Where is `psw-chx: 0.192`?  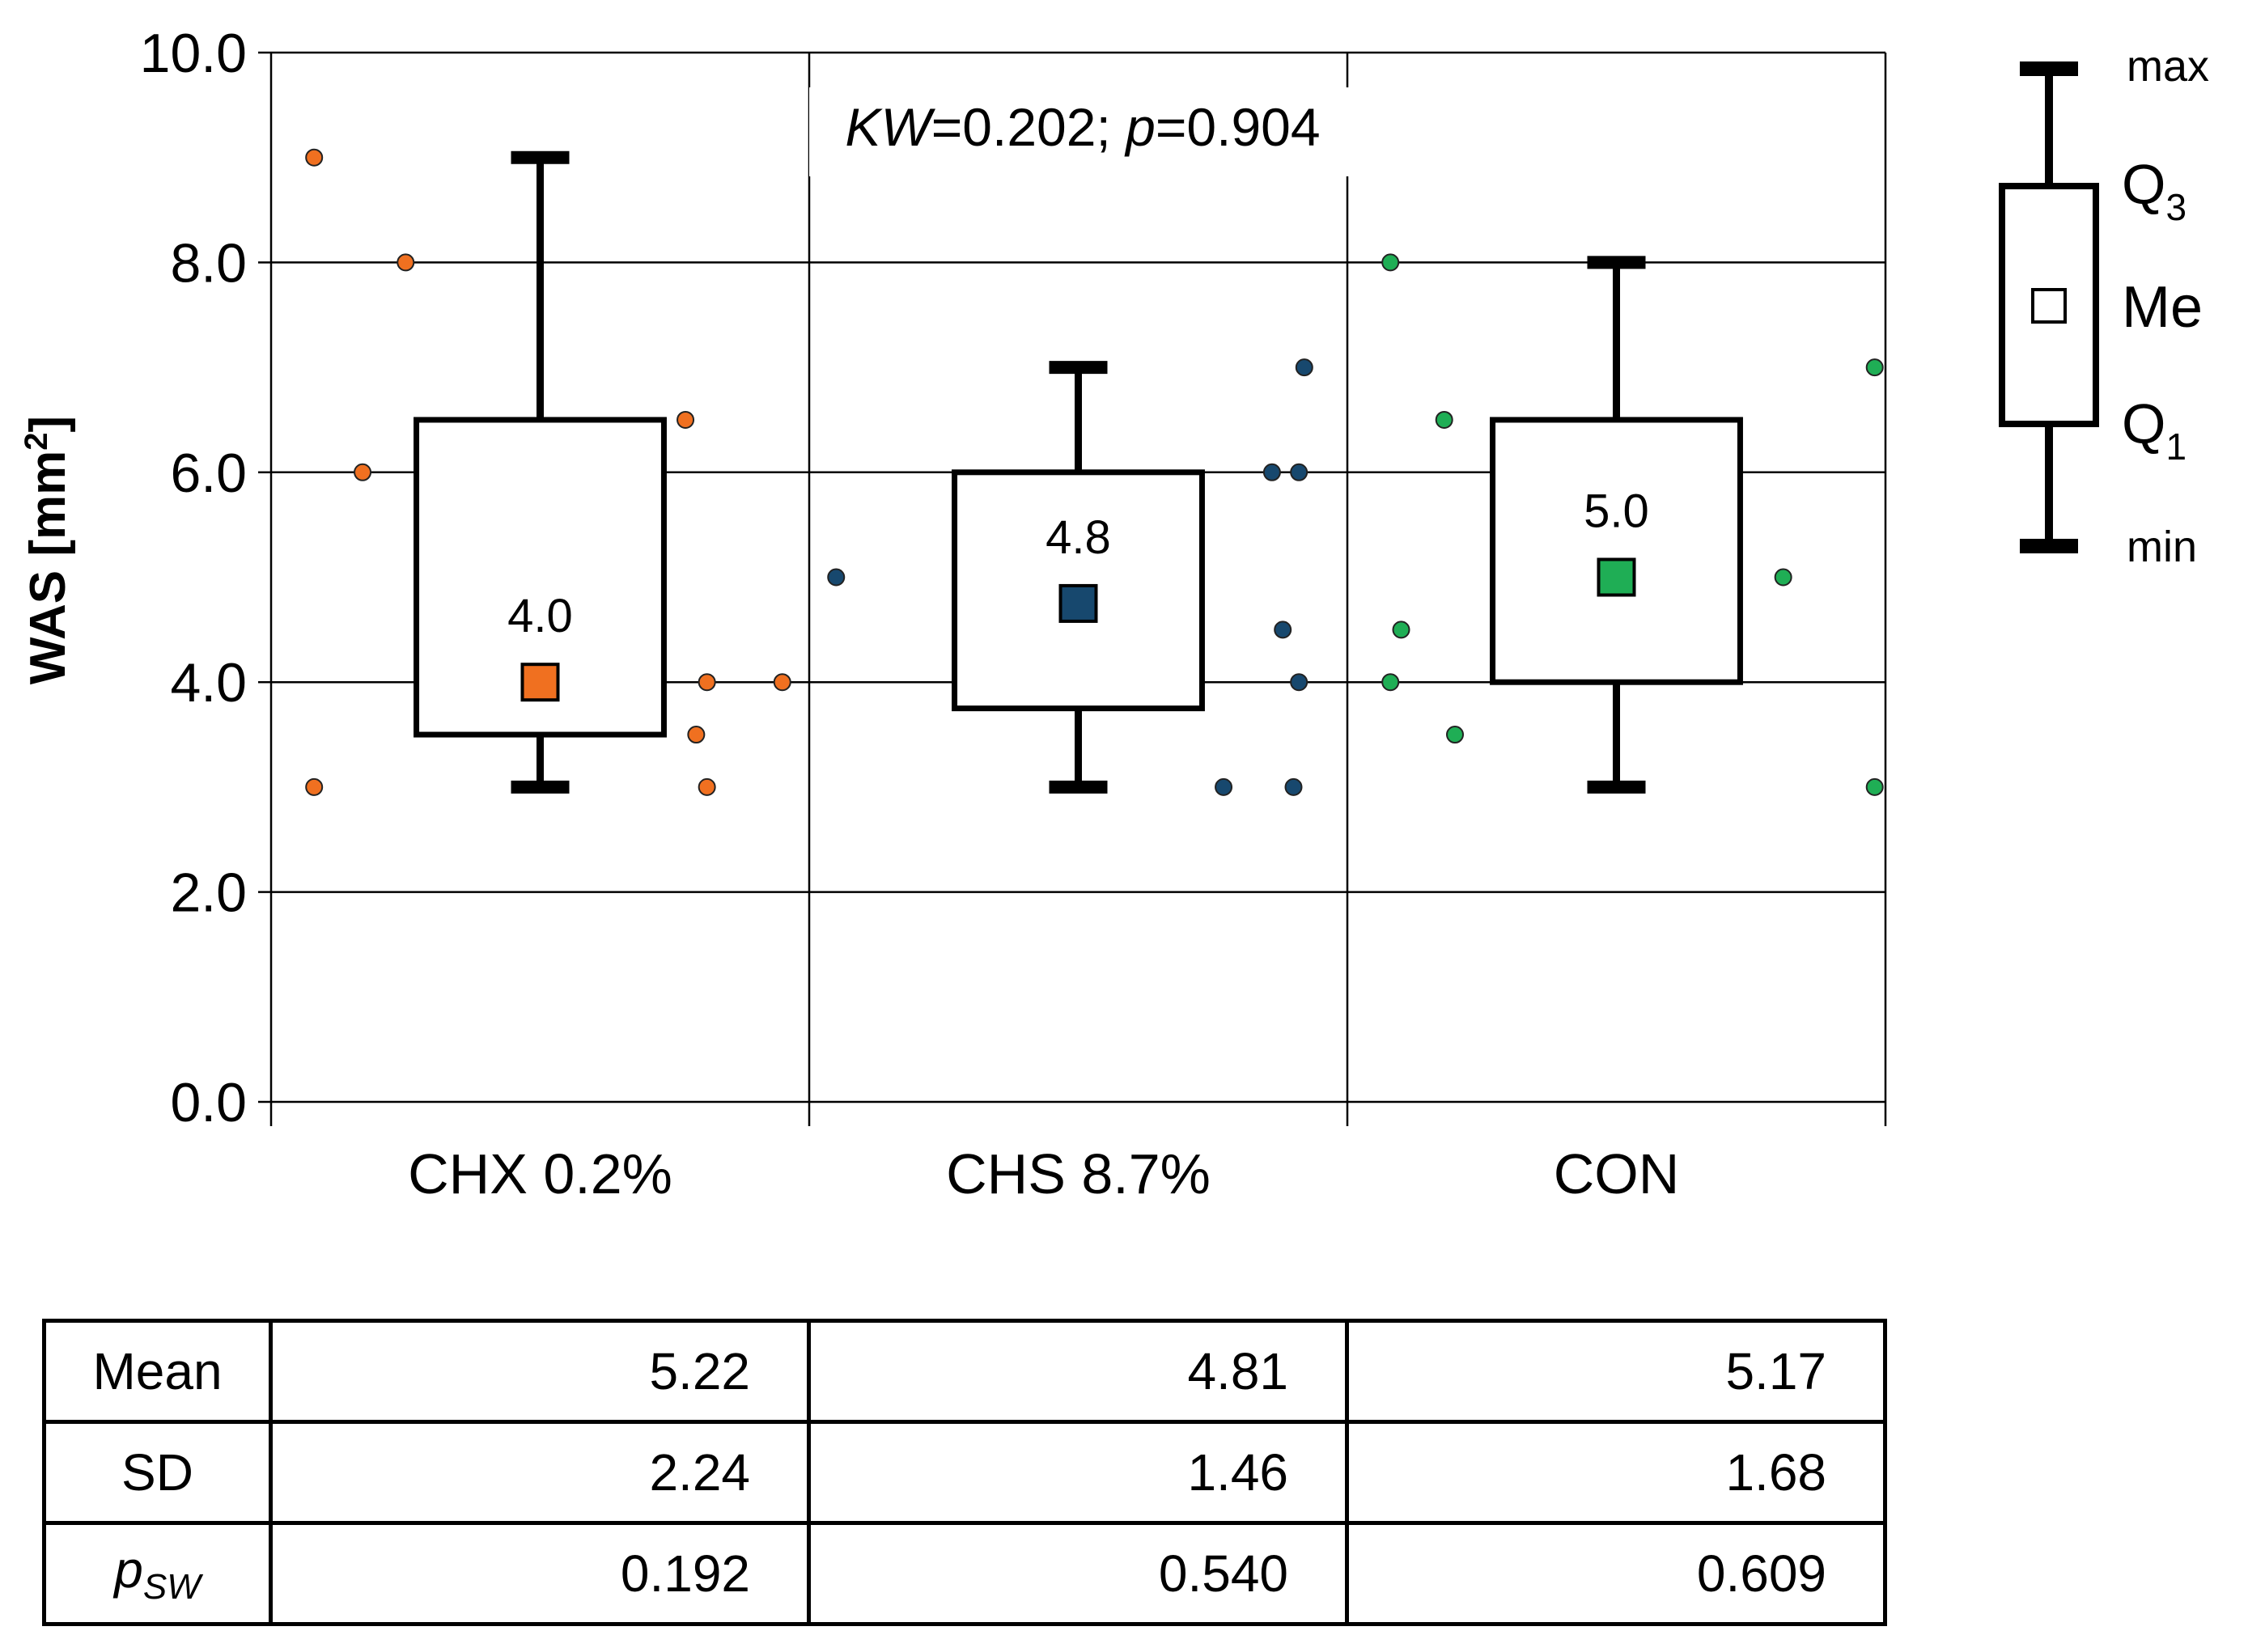 psw-chx: 0.192 is located at coordinates (540, 1573).